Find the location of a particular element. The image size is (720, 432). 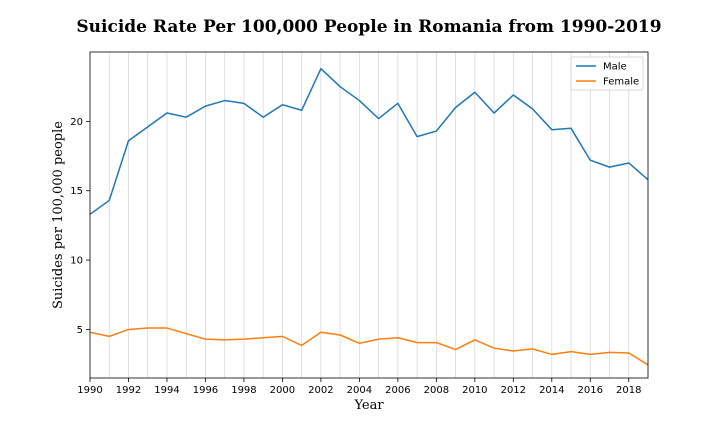

x-tick-label: 2012 is located at coordinates (513, 390).